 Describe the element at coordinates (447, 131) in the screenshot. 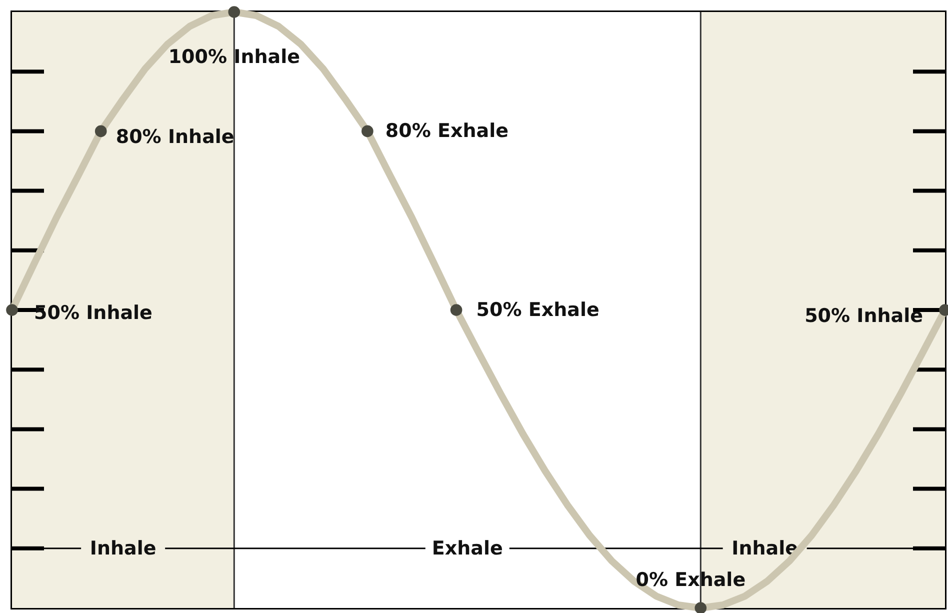

I see `data-label: 80% Exhale` at that location.